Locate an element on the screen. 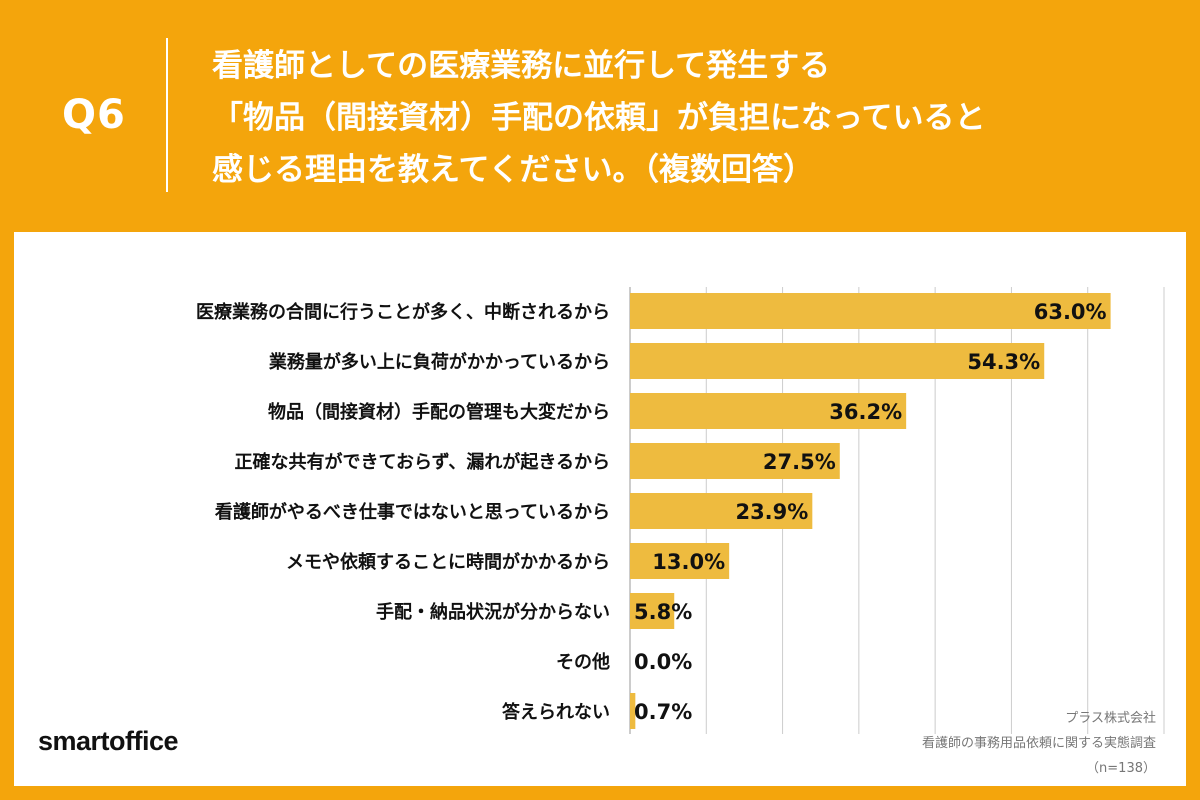 Image resolution: width=1200 pixels, height=800 pixels. value-label: 54.3% is located at coordinates (1003, 362).